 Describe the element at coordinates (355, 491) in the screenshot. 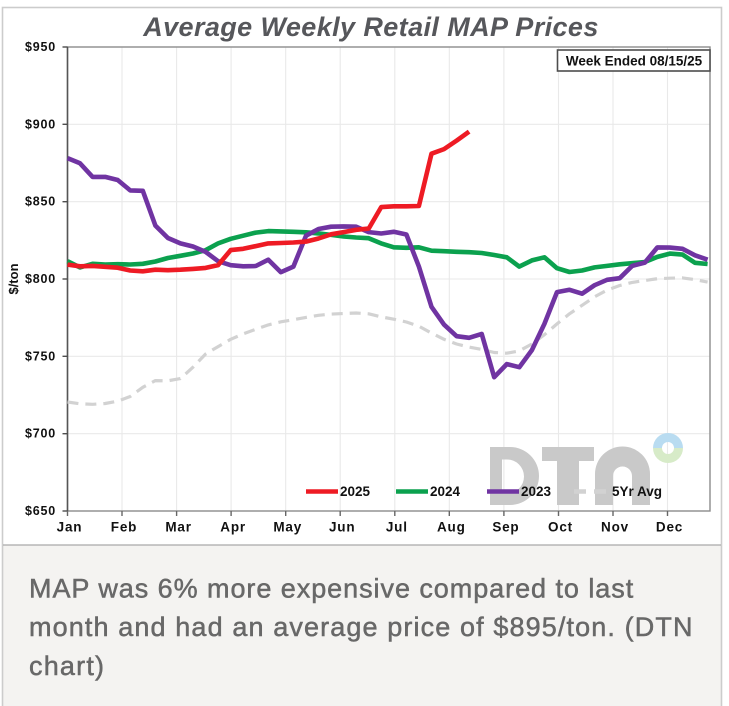

I see `svg-text: 2025` at that location.